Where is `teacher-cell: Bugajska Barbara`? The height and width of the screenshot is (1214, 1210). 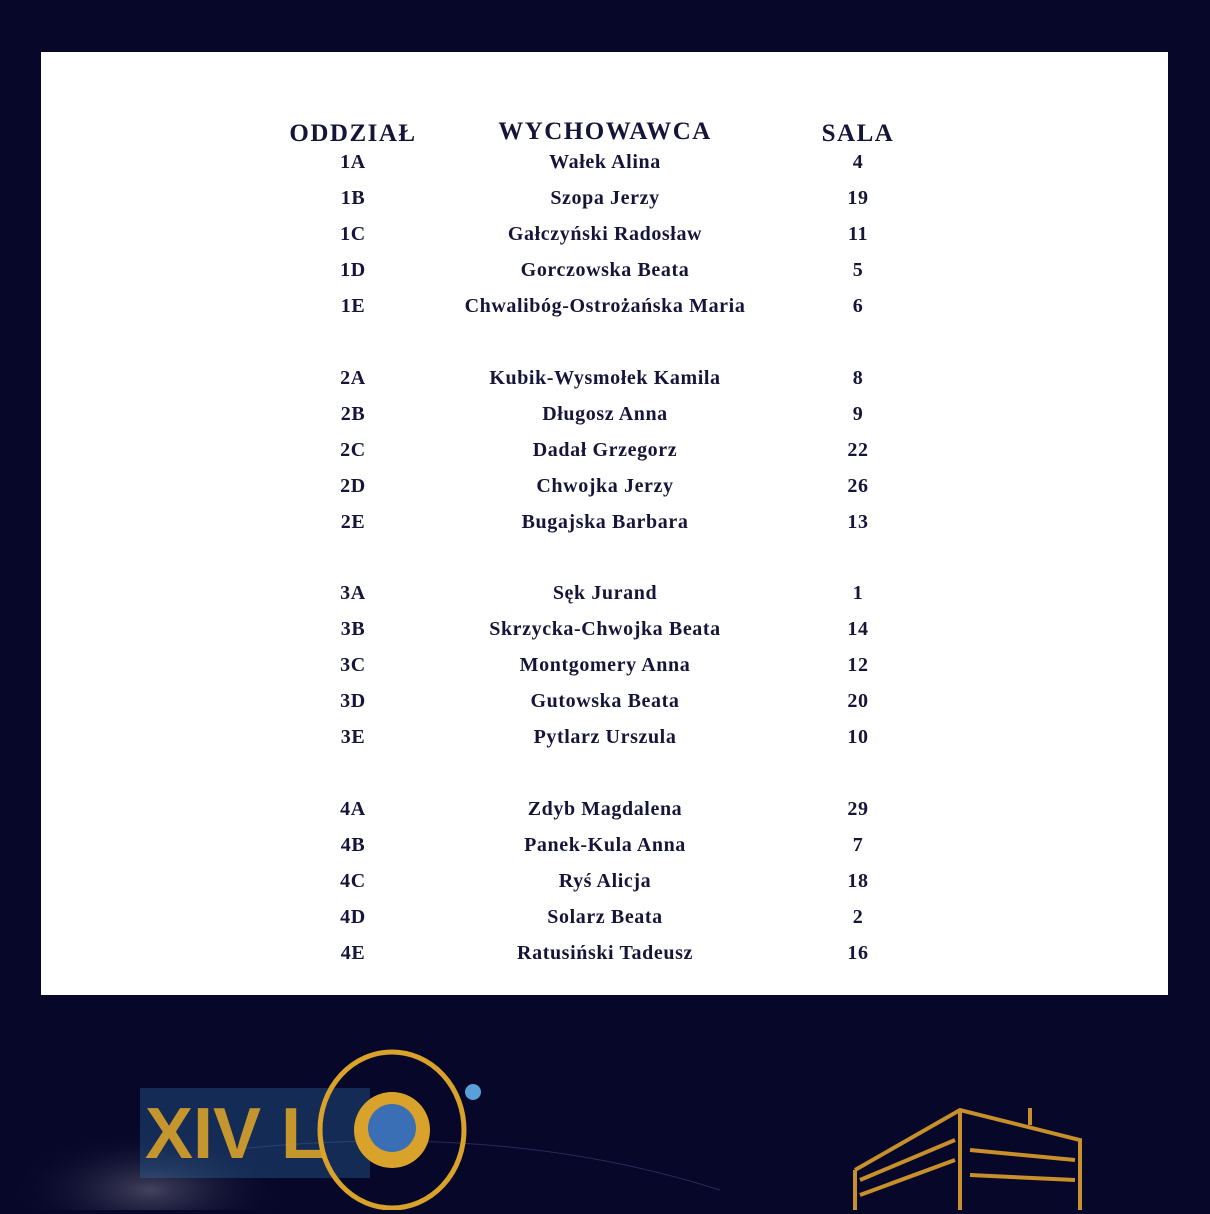
teacher-cell: Bugajska Barbara is located at coordinates (605, 521).